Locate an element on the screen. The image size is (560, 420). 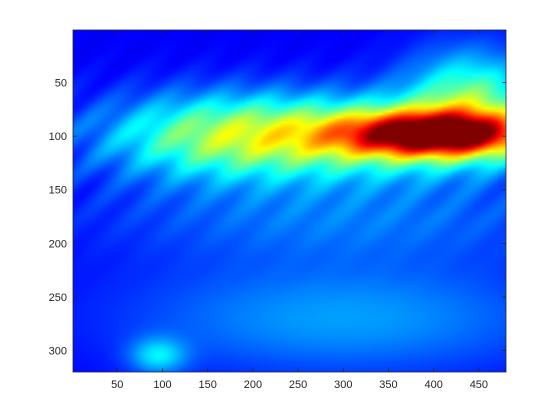
x-tick-label: 300 is located at coordinates (343, 385).